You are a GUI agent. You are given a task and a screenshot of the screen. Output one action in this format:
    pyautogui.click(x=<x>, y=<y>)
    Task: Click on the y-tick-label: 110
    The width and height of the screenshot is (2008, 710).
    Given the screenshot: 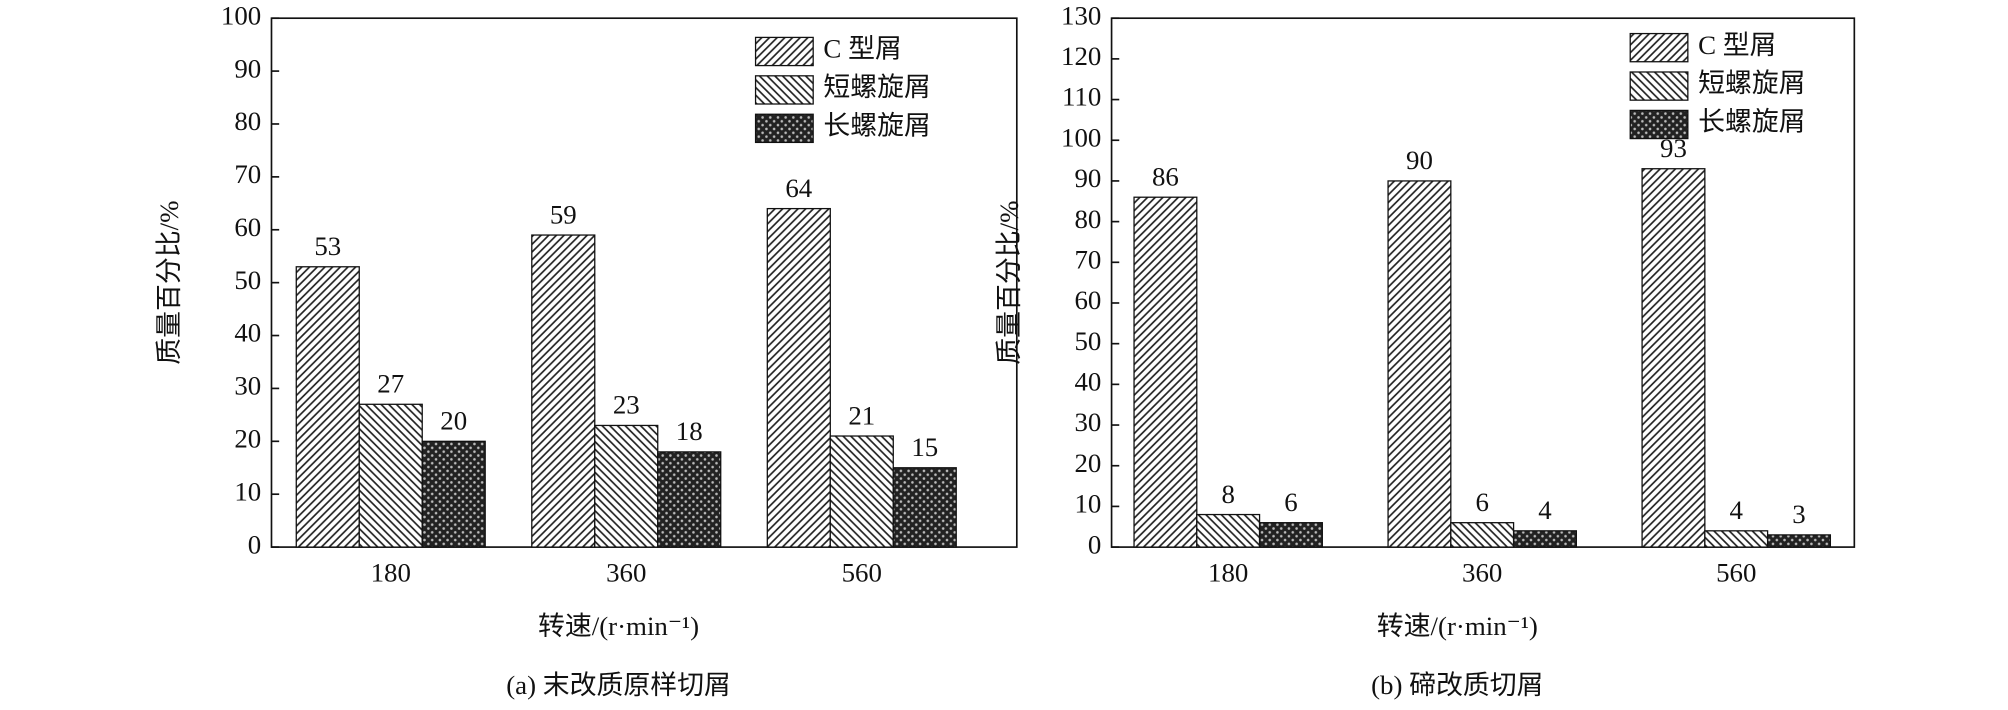 What is the action you would take?
    pyautogui.click(x=1081, y=97)
    